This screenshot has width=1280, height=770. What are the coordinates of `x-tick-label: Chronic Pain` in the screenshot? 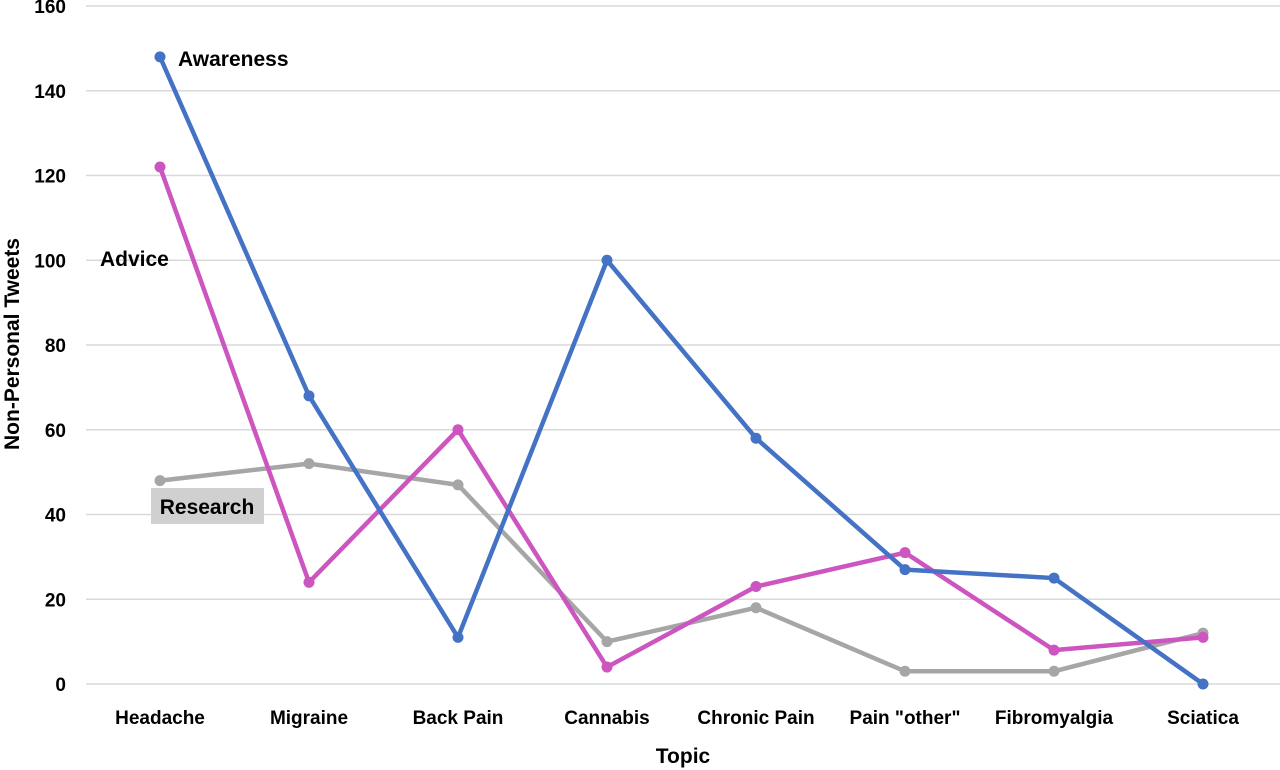 It's located at (755, 718).